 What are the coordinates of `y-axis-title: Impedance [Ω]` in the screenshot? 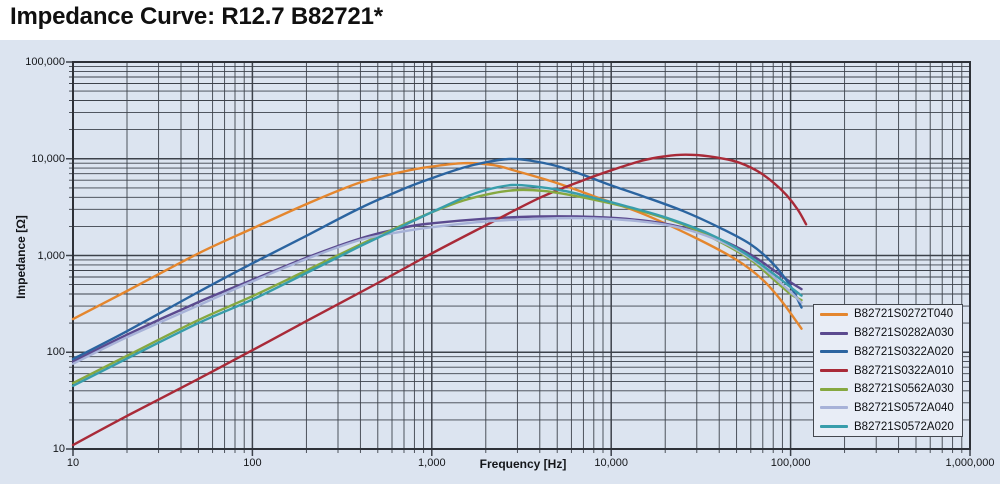 It's located at (21, 257).